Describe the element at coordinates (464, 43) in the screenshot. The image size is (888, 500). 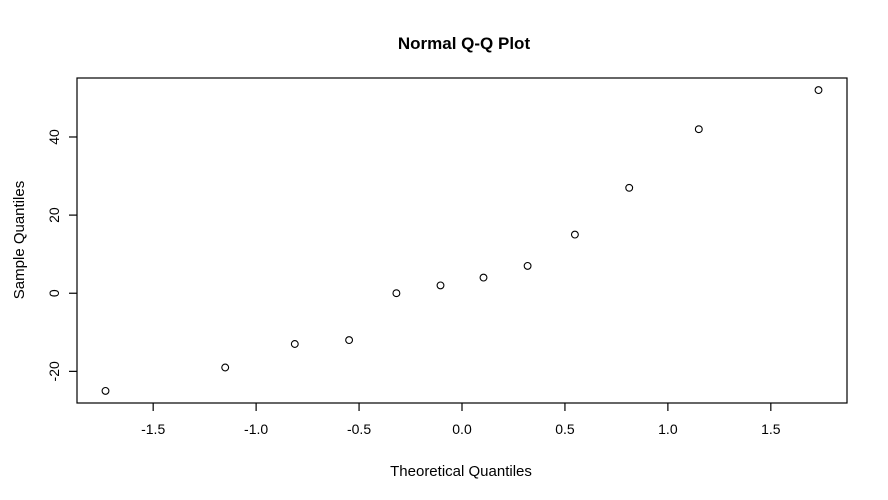
I see `chart-title: Normal Q-Q Plot` at that location.